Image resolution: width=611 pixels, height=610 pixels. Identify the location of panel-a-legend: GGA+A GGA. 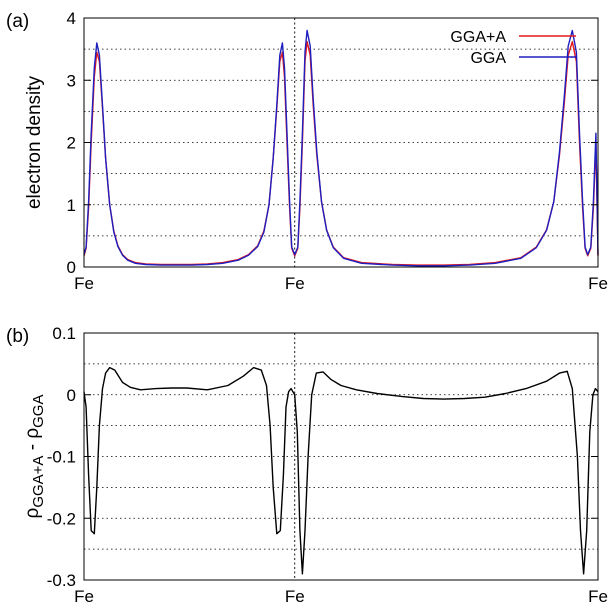
(513, 48).